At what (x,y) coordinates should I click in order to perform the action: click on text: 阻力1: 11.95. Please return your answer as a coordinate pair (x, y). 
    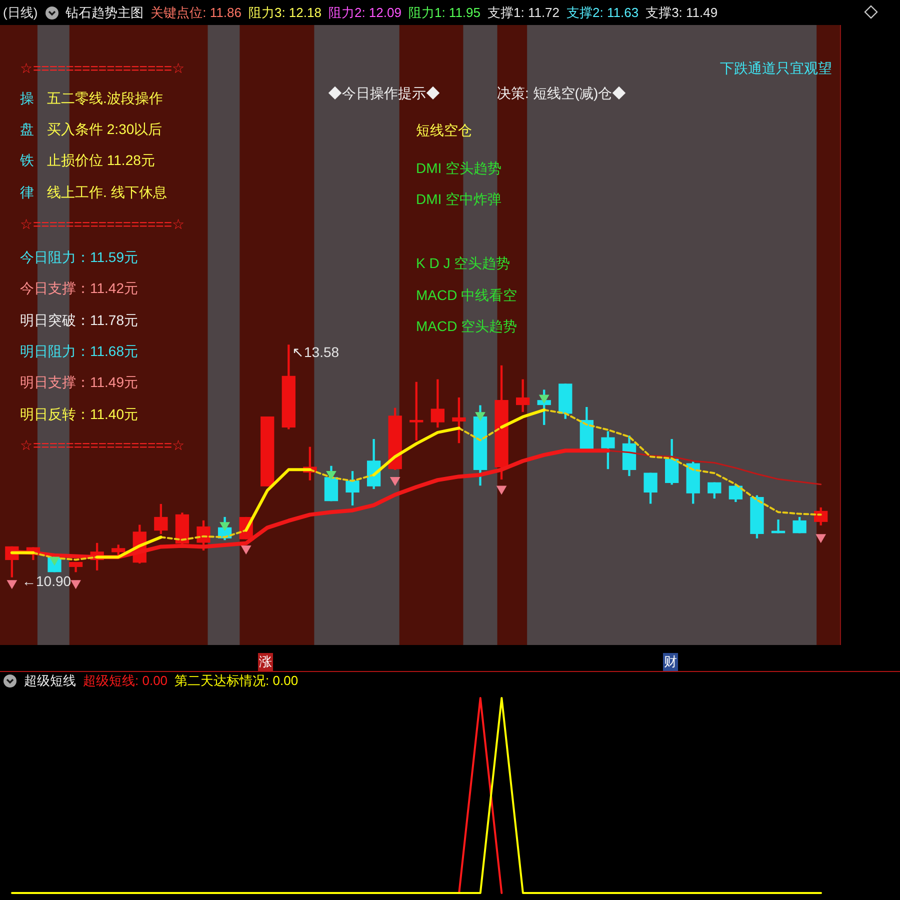
    Looking at the image, I should click on (444, 13).